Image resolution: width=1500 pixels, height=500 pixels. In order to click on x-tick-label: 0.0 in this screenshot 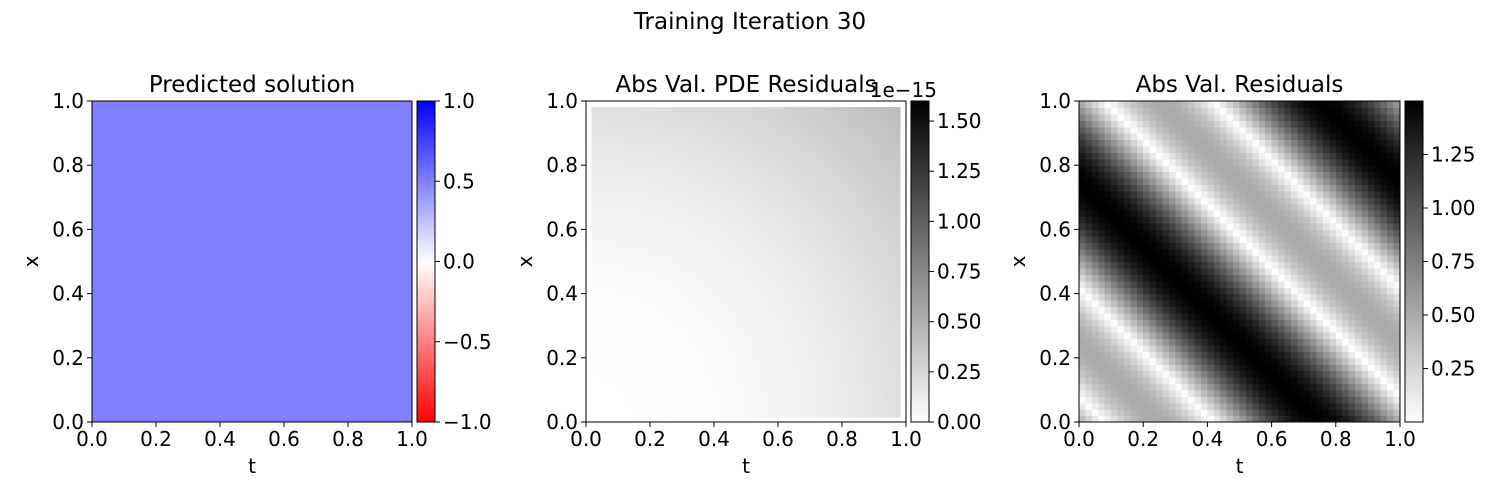, I will do `click(92, 439)`.